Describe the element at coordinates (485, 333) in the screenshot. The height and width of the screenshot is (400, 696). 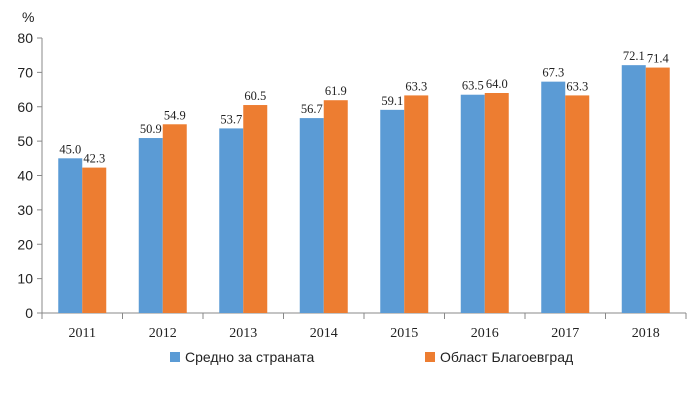
I see `x-tick-label: 2016` at that location.